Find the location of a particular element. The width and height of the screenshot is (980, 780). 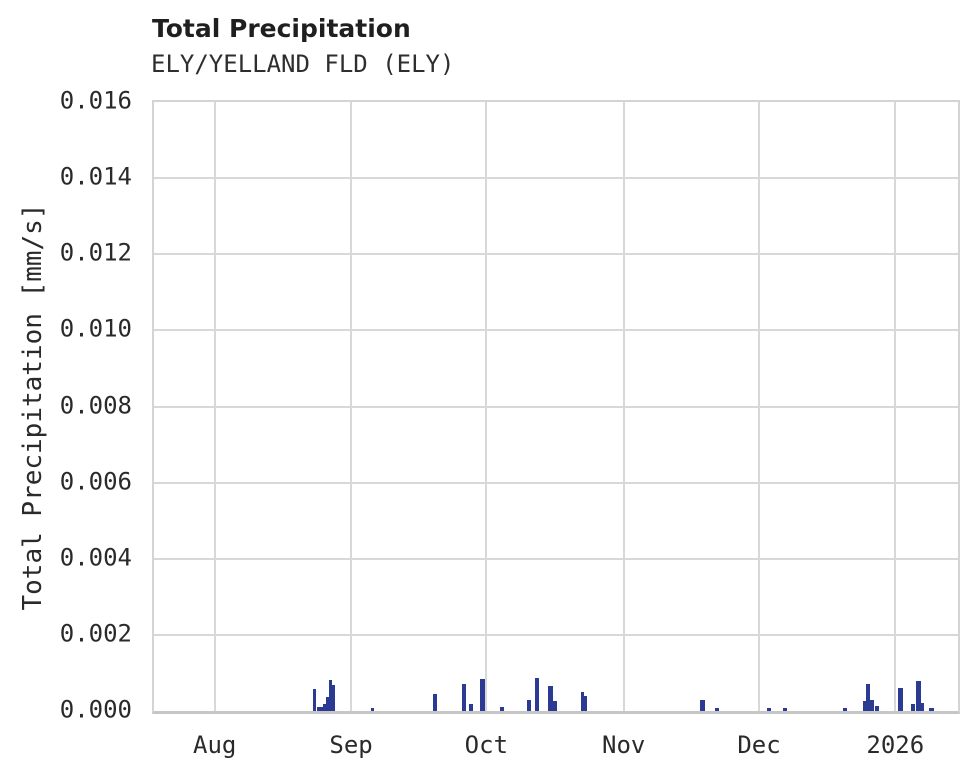

x-tick-label: Oct is located at coordinates (486, 745).